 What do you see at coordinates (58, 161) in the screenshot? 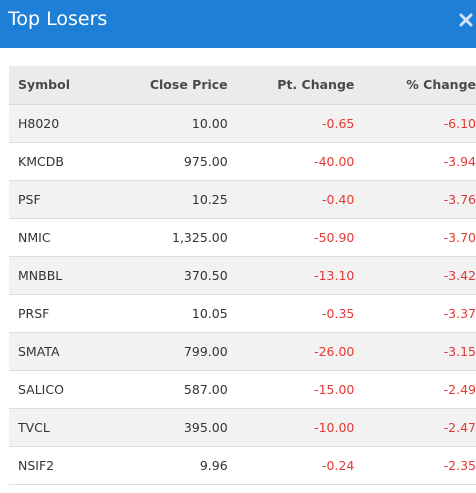
I see `symbol-cell: KMCDB` at bounding box center [58, 161].